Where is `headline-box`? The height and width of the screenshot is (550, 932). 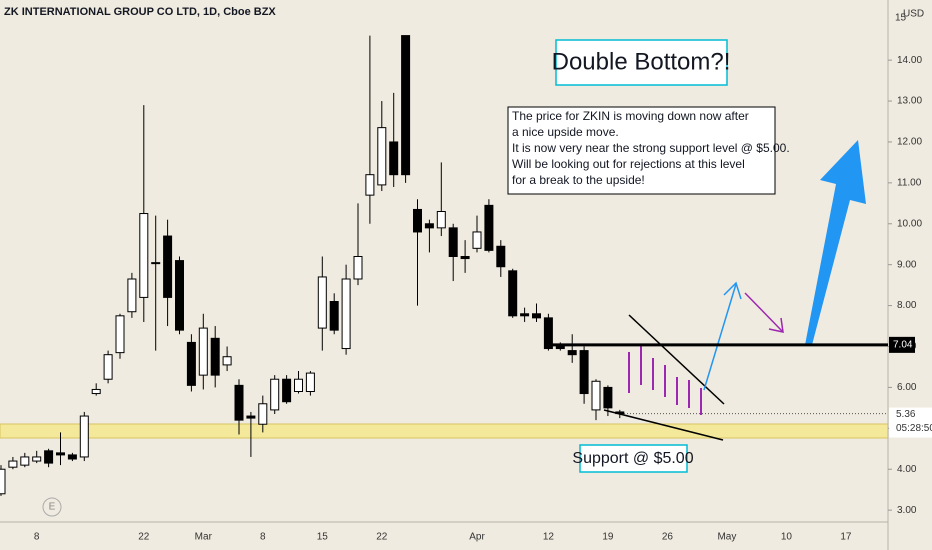 headline-box is located at coordinates (641, 62).